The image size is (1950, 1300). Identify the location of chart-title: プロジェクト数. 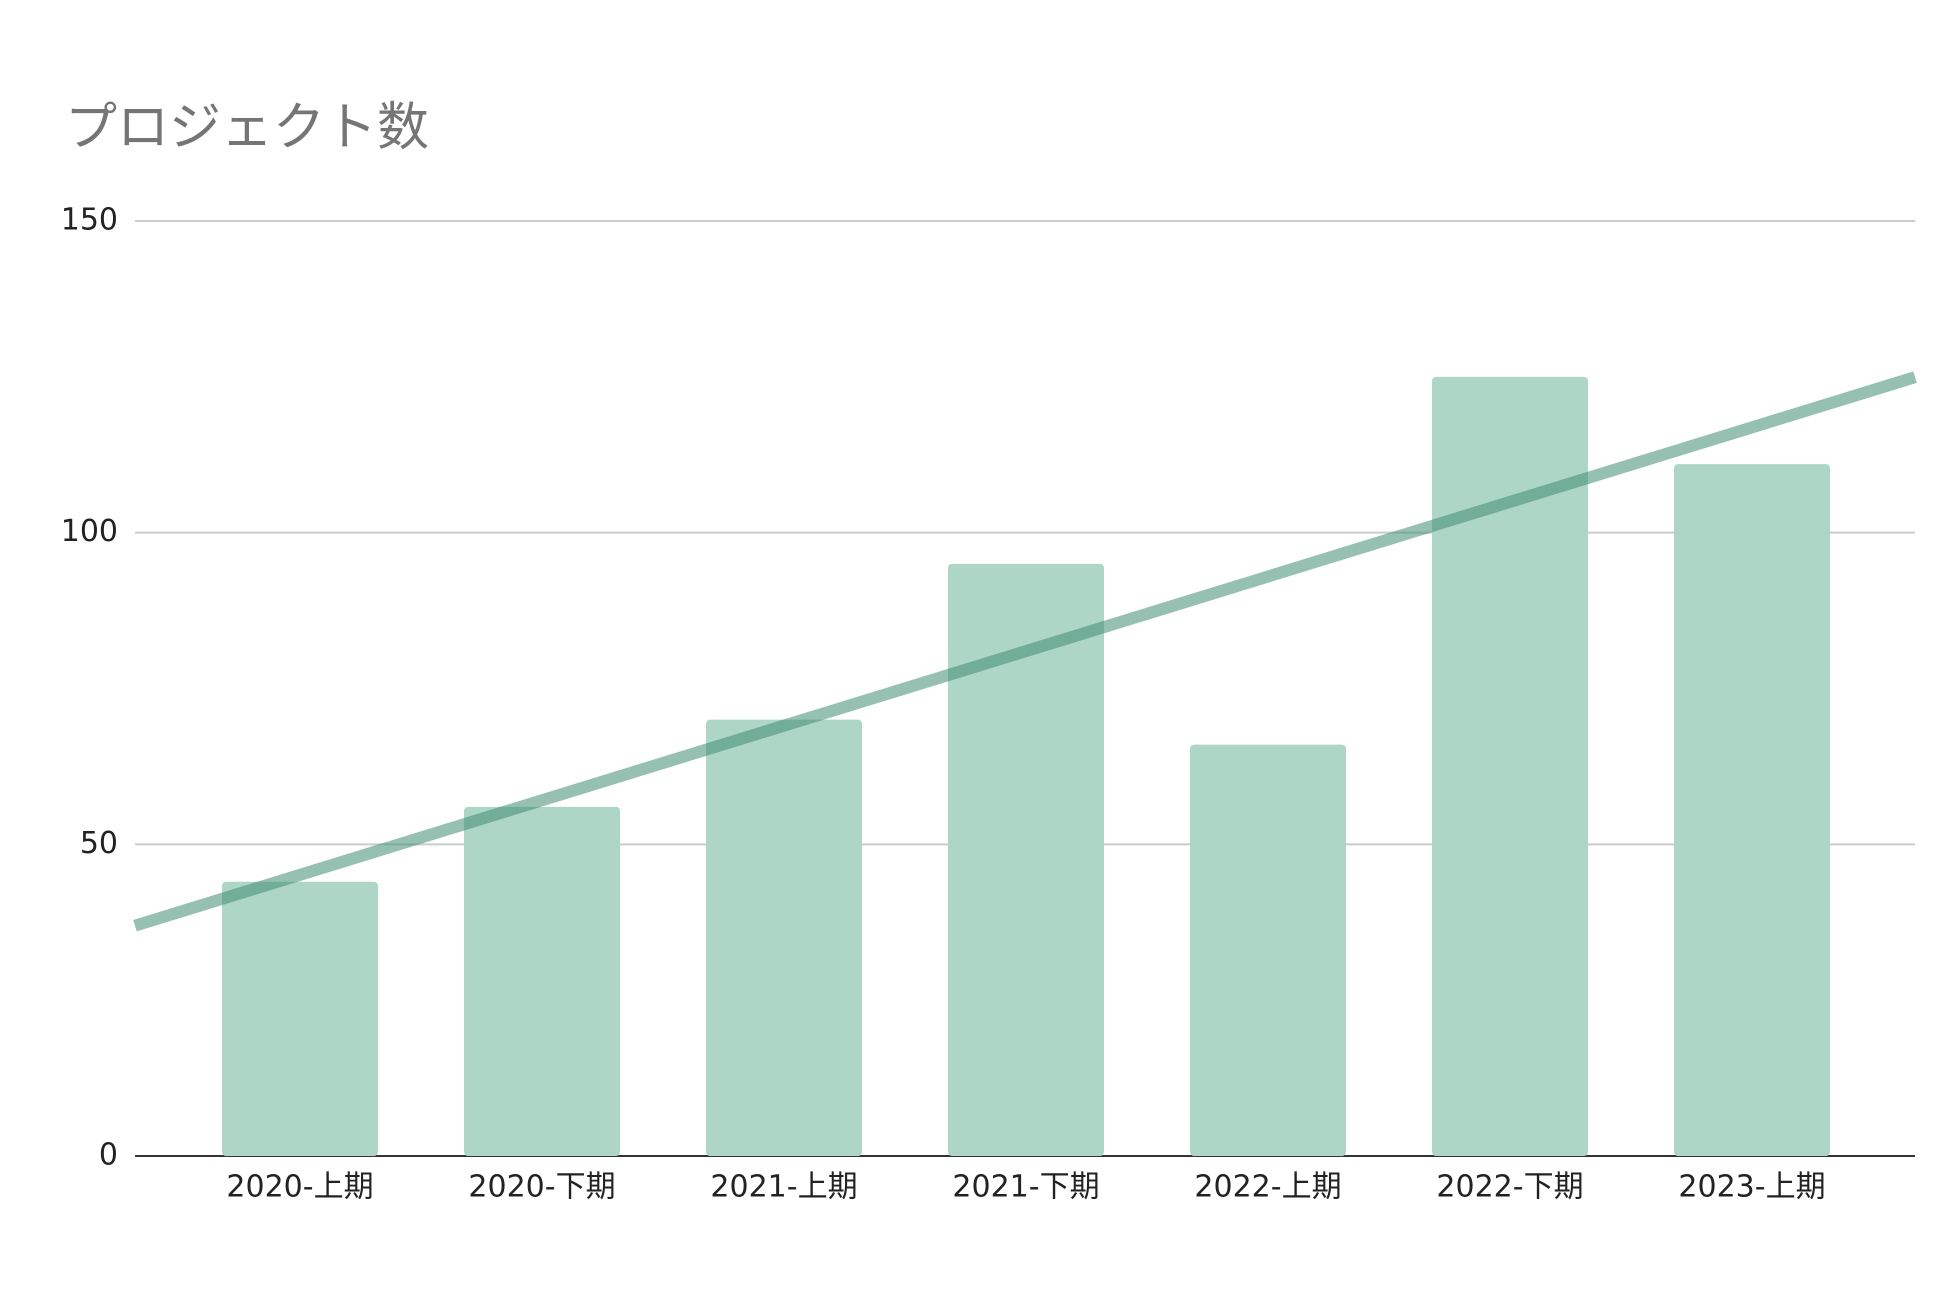
(247, 128).